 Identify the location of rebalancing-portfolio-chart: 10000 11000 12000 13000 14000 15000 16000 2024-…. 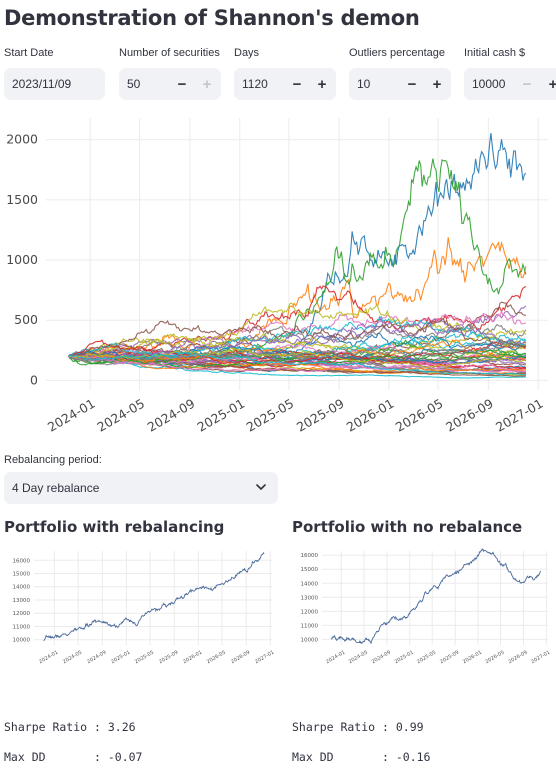
(140, 625).